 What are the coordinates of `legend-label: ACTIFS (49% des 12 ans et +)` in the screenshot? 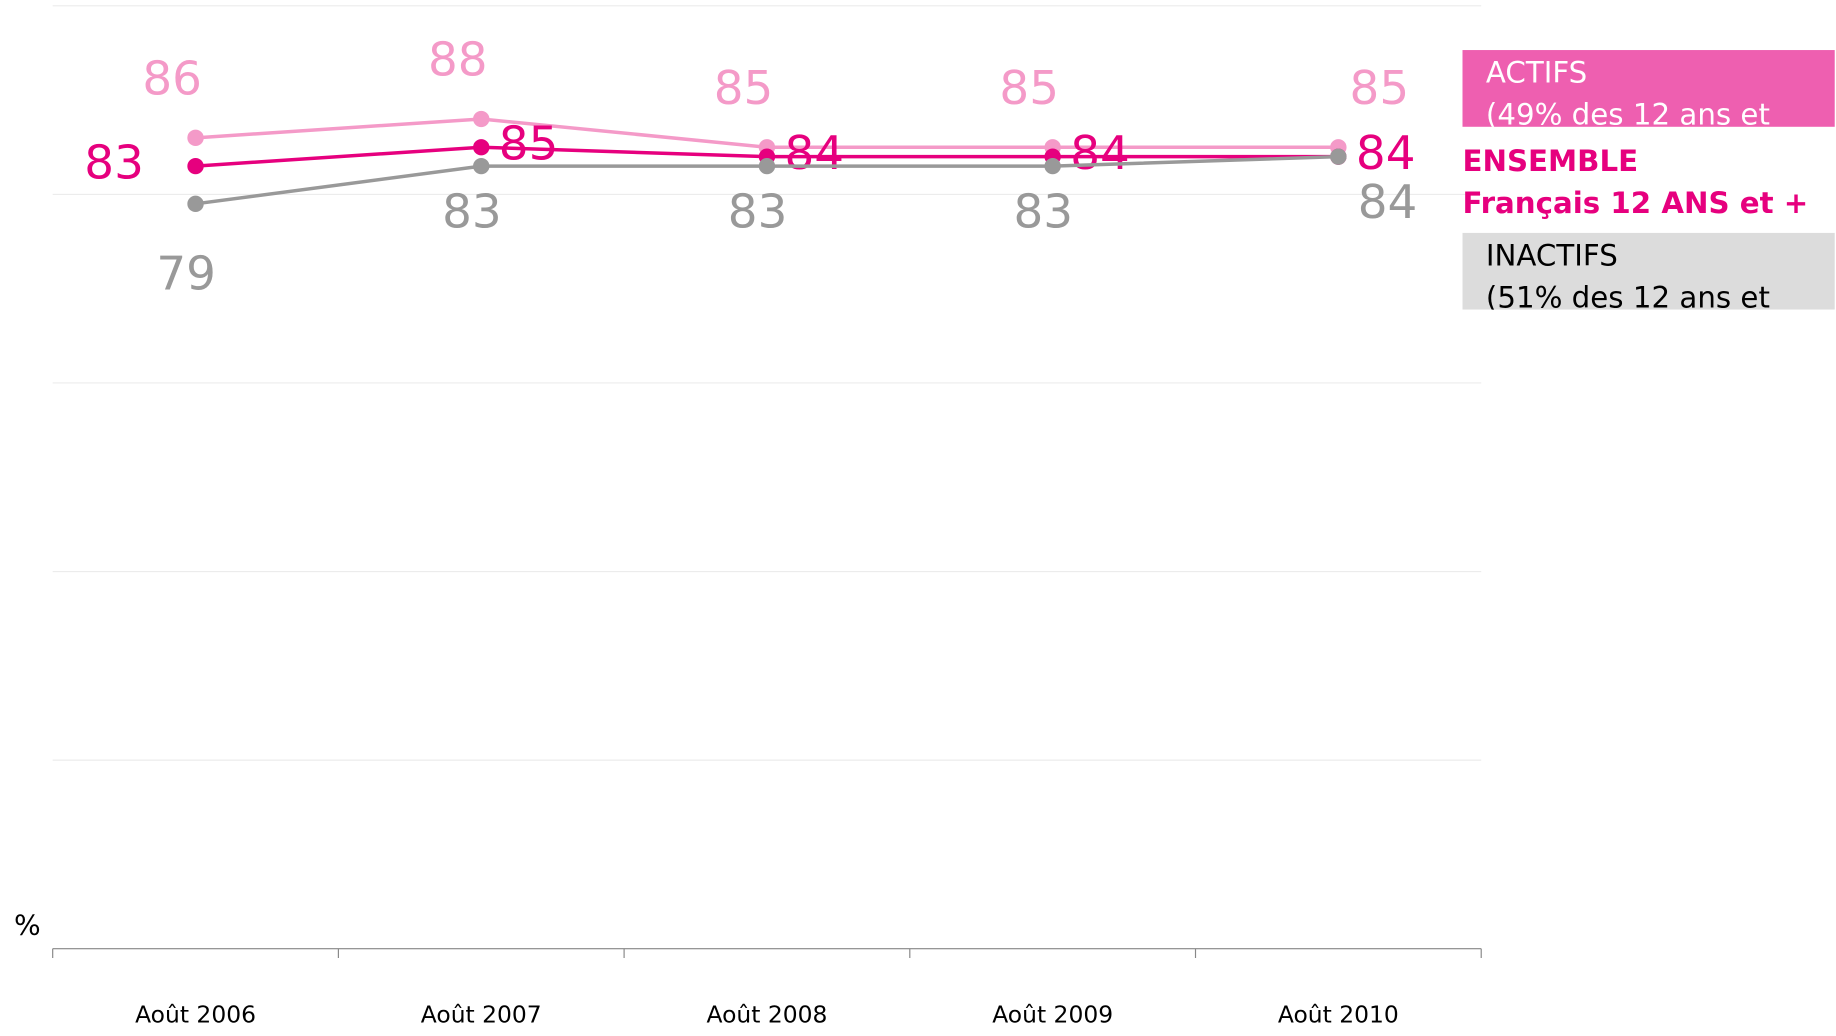 It's located at (1648, 88).